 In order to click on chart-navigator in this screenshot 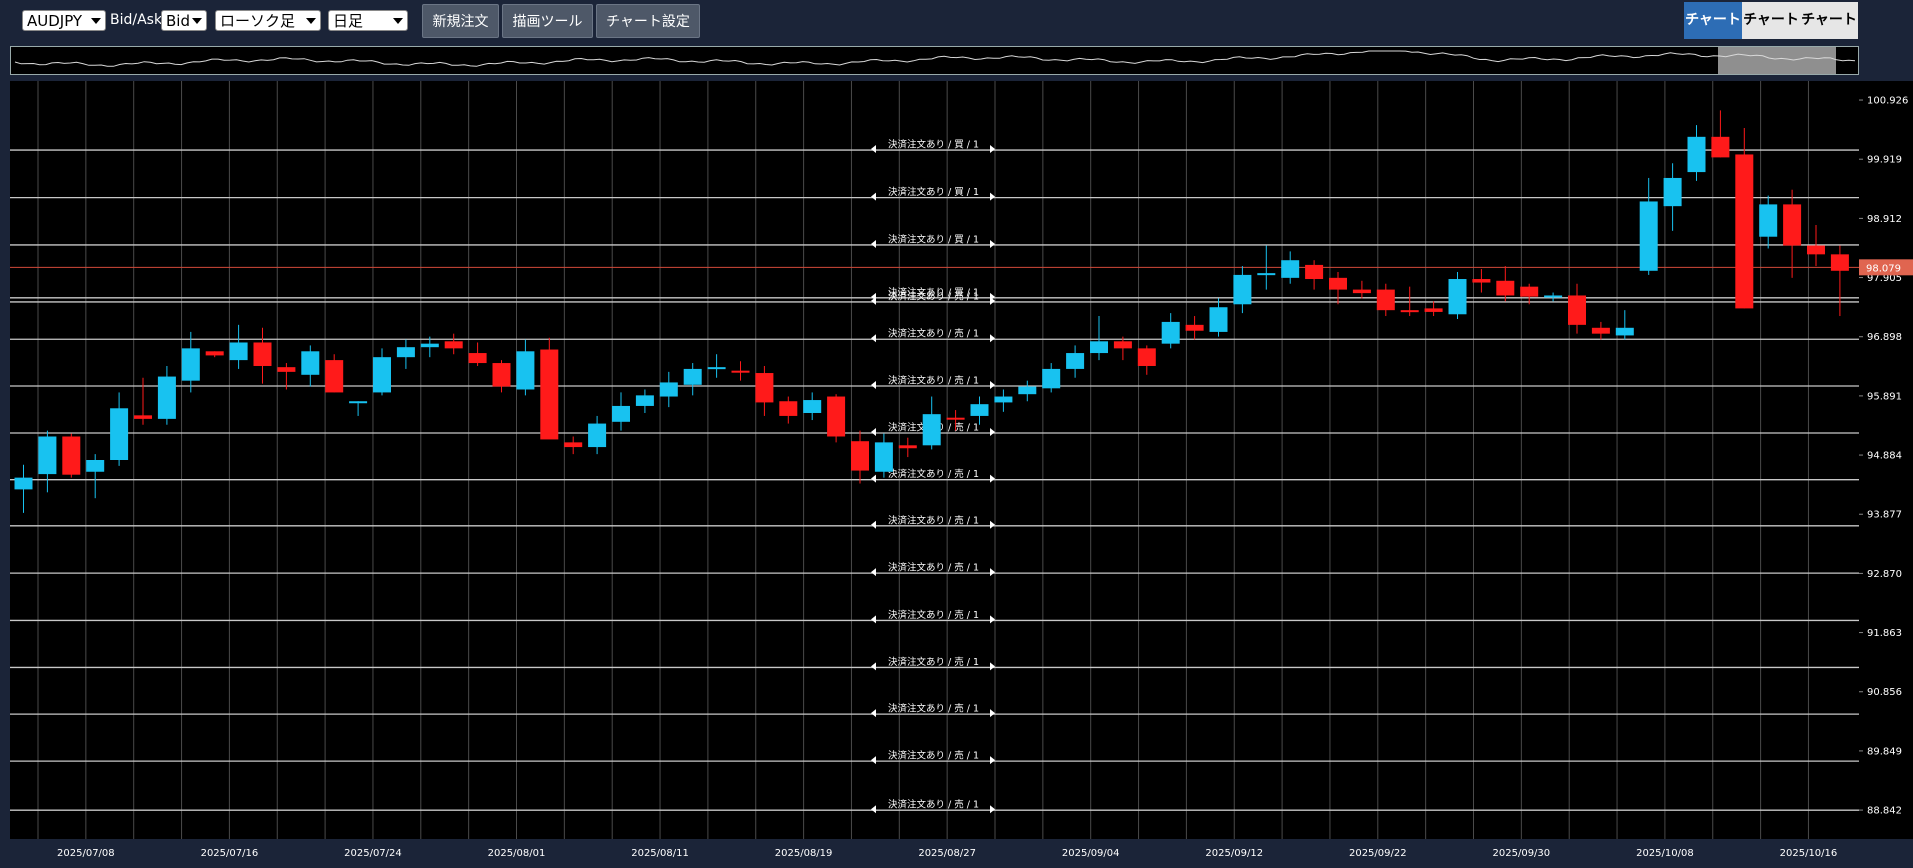, I will do `click(934, 60)`.